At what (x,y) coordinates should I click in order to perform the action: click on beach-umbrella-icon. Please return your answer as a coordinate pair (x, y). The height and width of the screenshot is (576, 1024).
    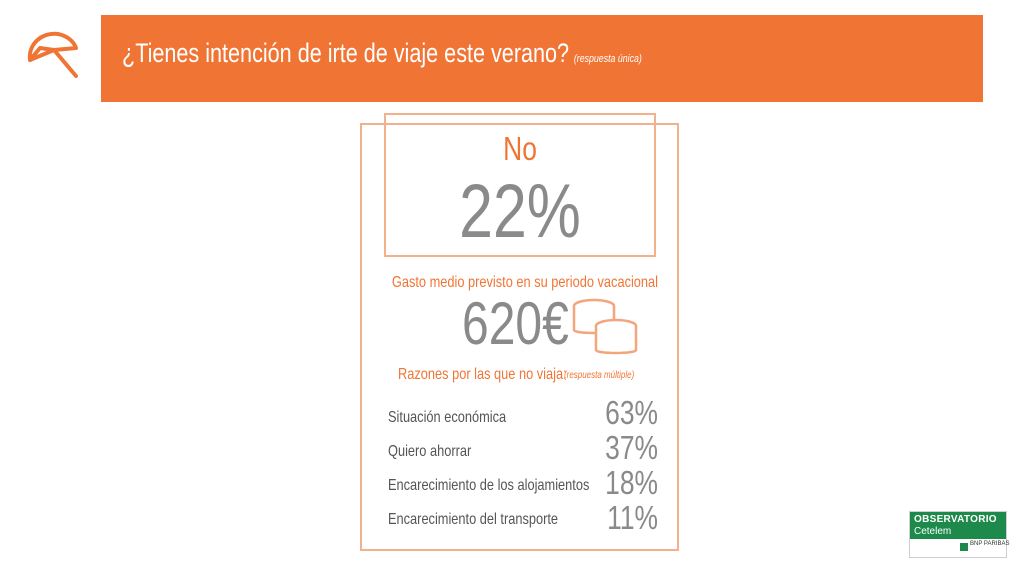
    Looking at the image, I should click on (52, 54).